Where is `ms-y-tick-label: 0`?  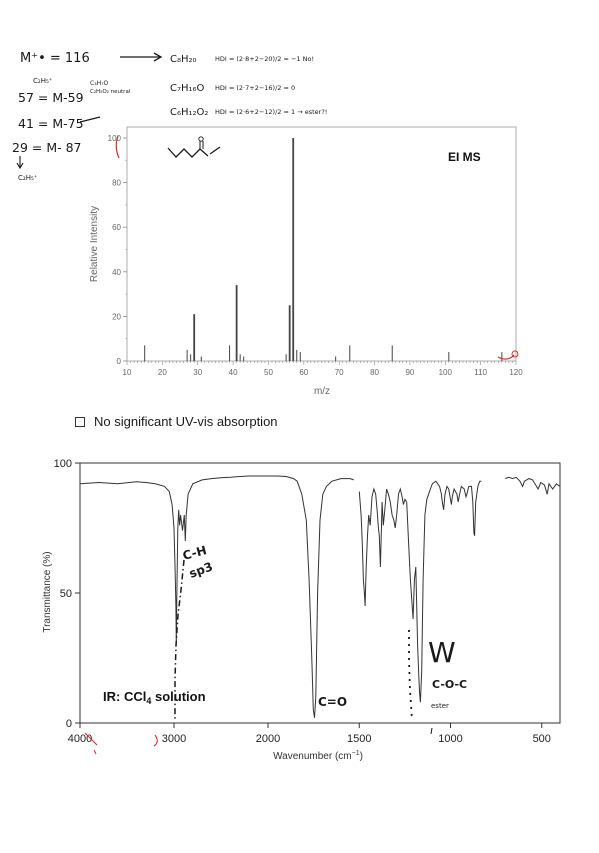 ms-y-tick-label: 0 is located at coordinates (119, 361).